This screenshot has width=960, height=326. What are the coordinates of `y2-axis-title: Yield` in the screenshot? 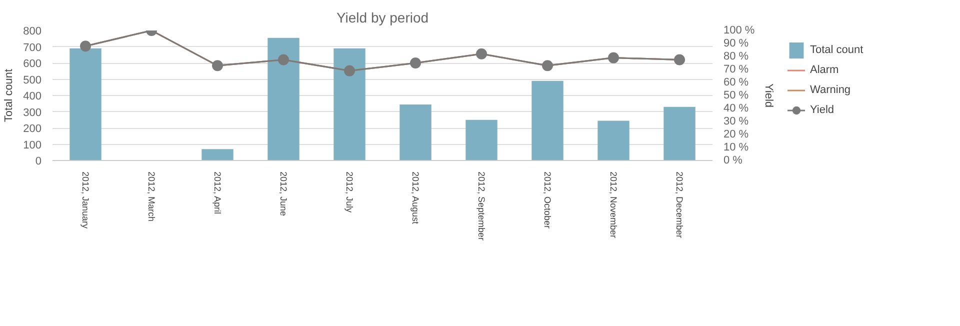 It's located at (768, 95).